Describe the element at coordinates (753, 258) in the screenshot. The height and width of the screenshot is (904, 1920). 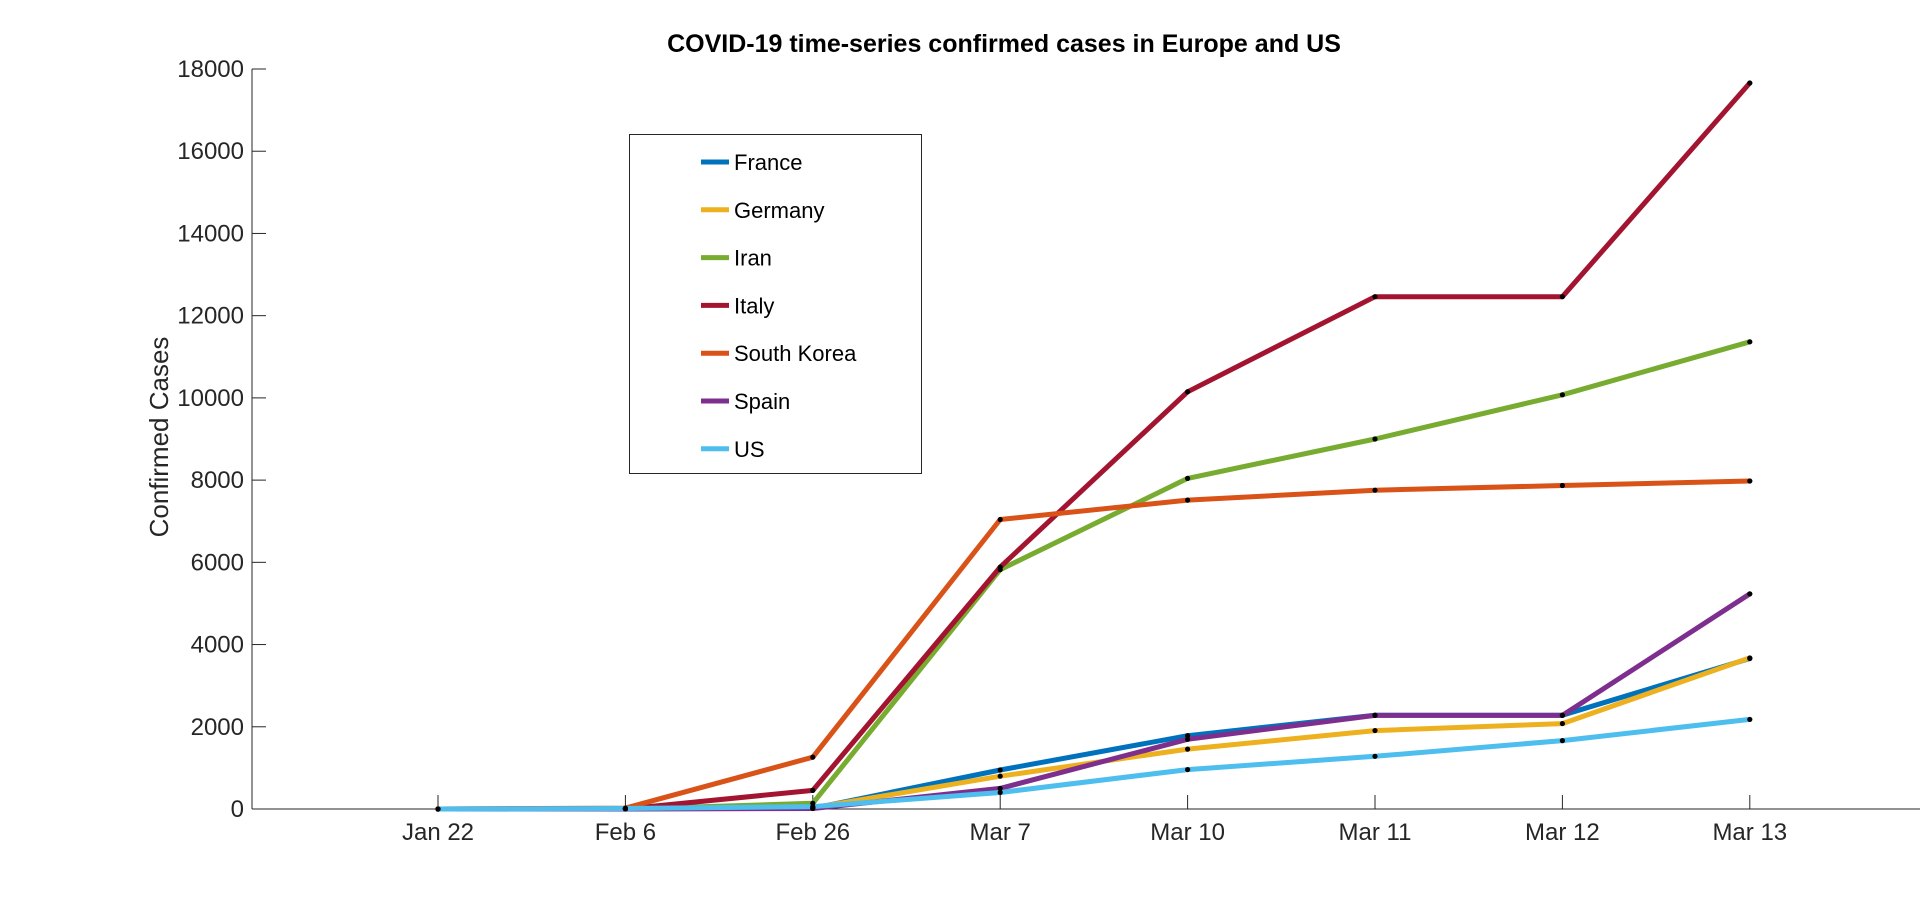
I see `legend-label-iran: Iran` at that location.